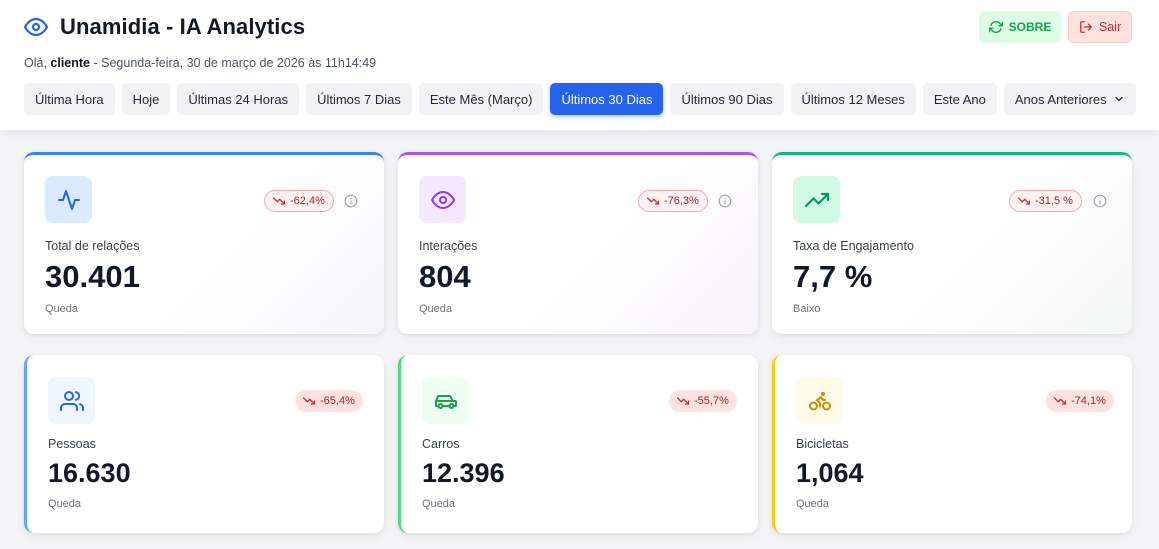 The image size is (1159, 549). What do you see at coordinates (89, 473) in the screenshot?
I see `metric-value: 16.630` at bounding box center [89, 473].